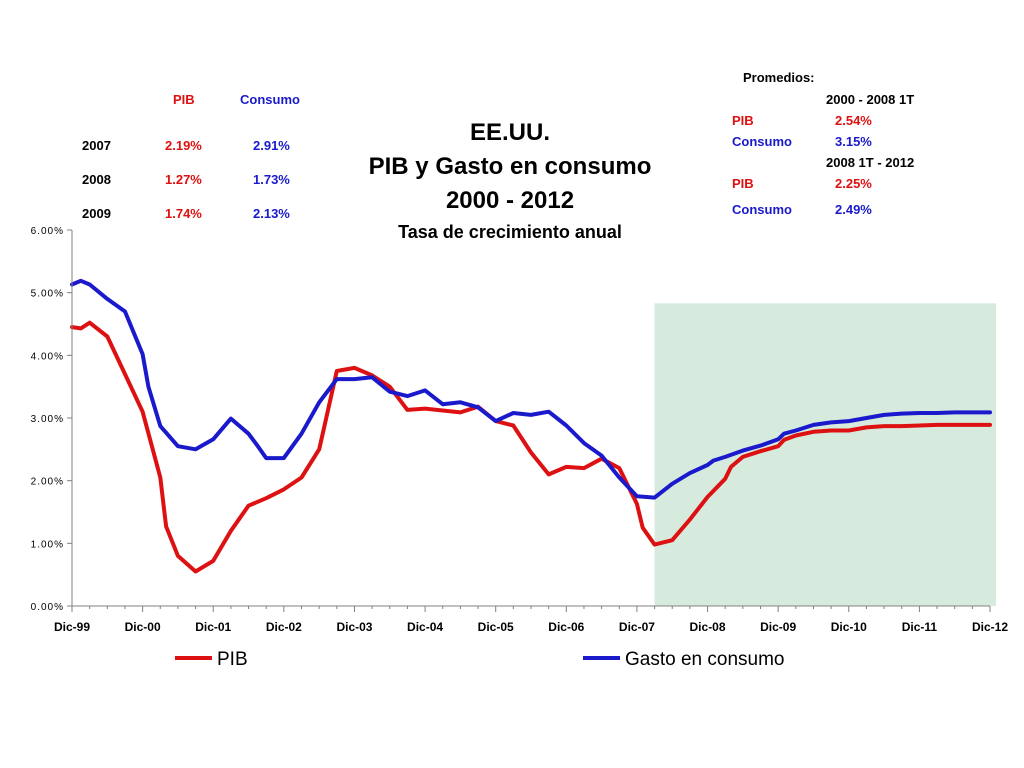 The image size is (1024, 768). Describe the element at coordinates (425, 627) in the screenshot. I see `x-tick-label: Dic-04` at that location.